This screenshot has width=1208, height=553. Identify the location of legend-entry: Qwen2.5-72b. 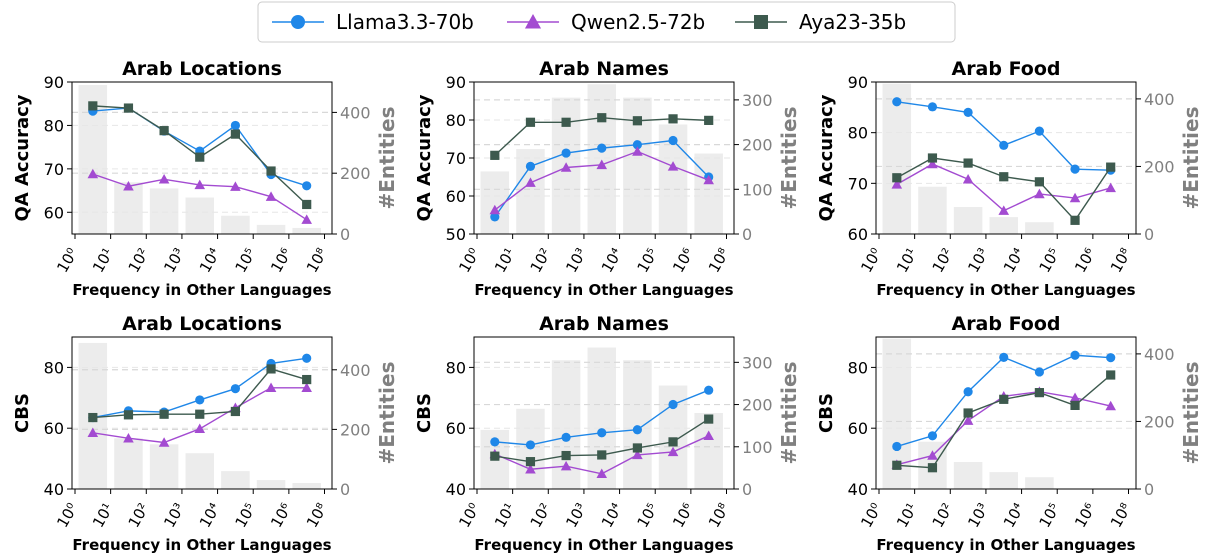
(606, 22).